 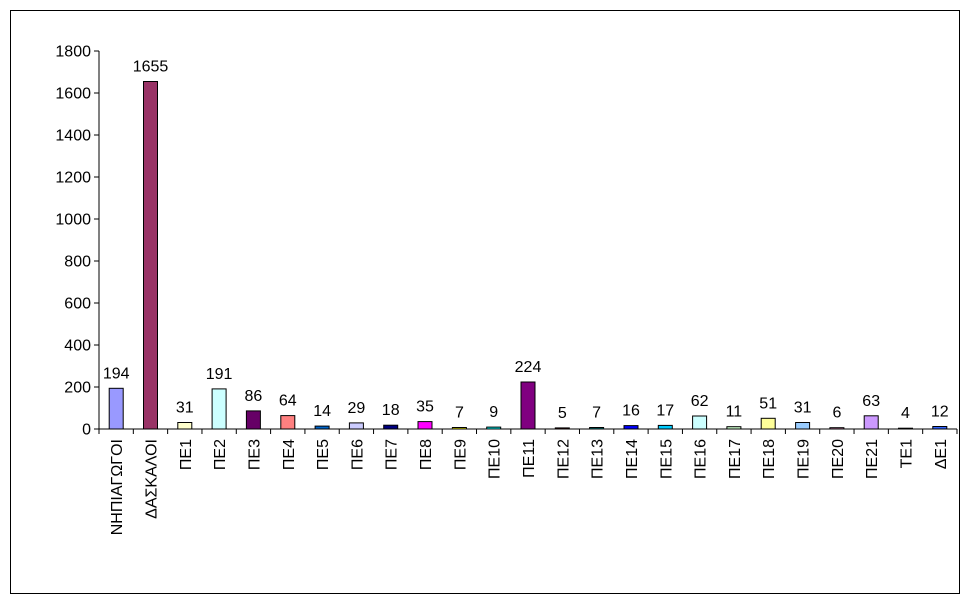 What do you see at coordinates (426, 454) in the screenshot?
I see `category-label: ΠΕ8` at bounding box center [426, 454].